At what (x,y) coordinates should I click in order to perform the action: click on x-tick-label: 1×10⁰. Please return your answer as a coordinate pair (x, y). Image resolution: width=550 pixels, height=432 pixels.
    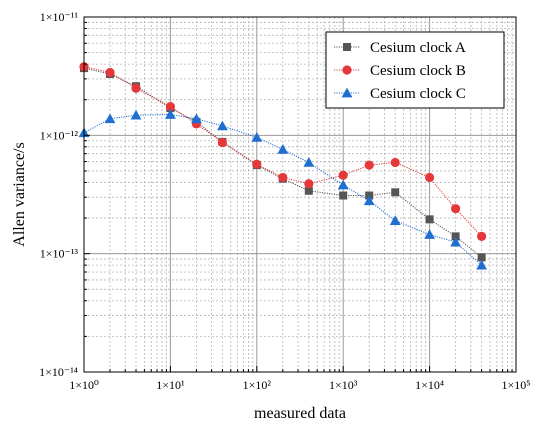
    Looking at the image, I should click on (84, 385).